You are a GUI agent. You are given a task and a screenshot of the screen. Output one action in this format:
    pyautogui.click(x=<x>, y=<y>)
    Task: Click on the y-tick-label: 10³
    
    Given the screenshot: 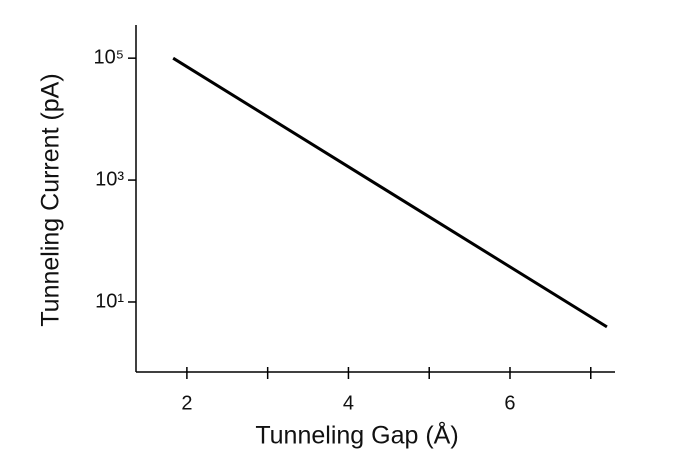 What is the action you would take?
    pyautogui.click(x=109, y=179)
    